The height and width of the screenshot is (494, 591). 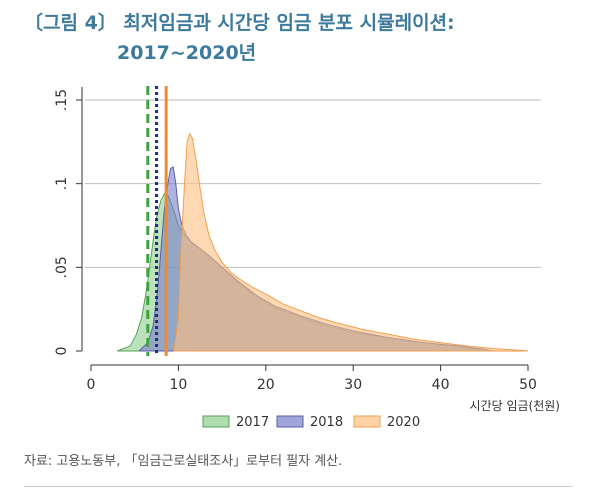 I want to click on legend-swatch-2020, so click(x=367, y=421).